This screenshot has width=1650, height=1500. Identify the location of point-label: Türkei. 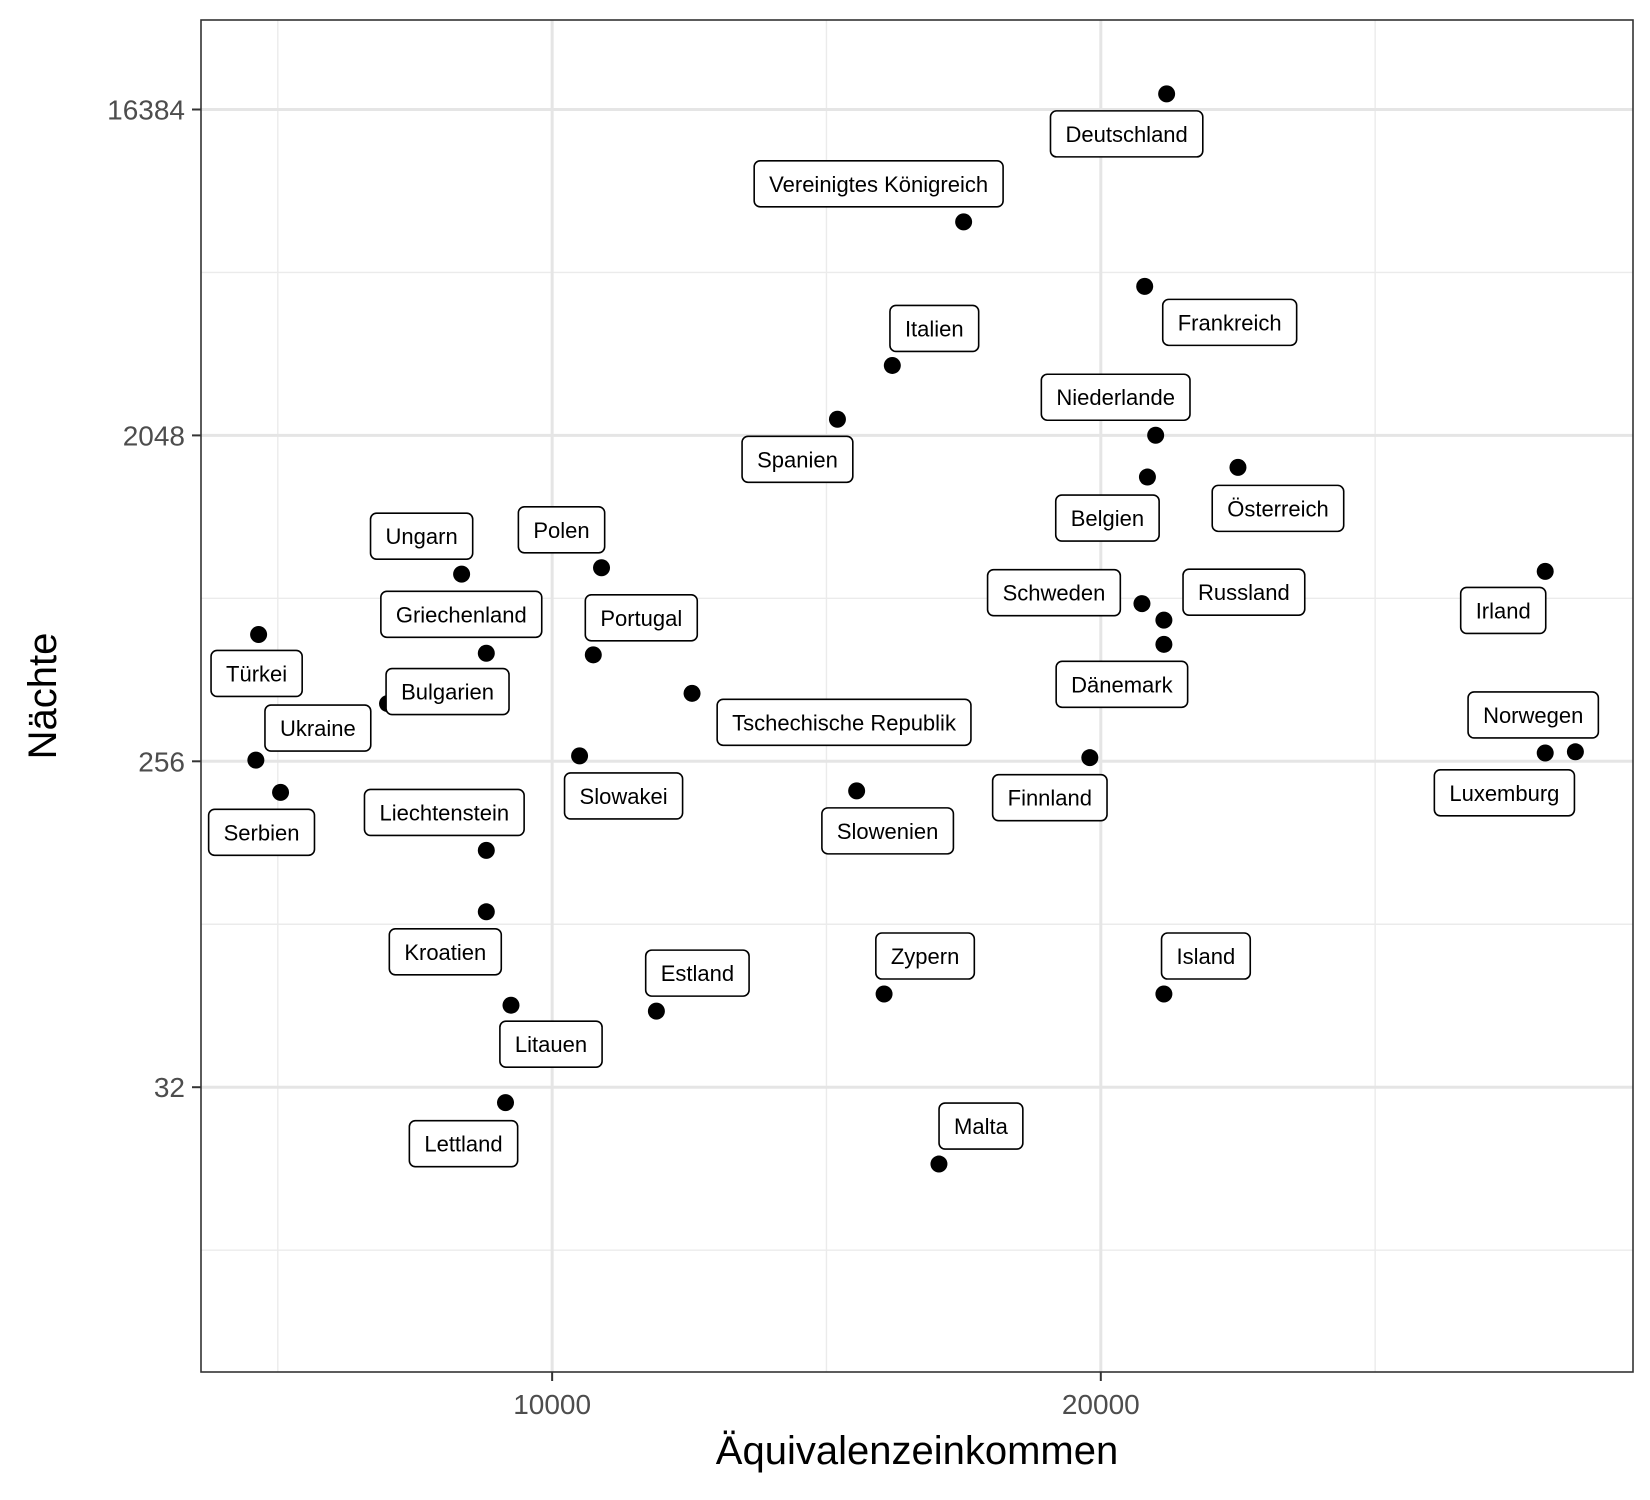
(256, 673).